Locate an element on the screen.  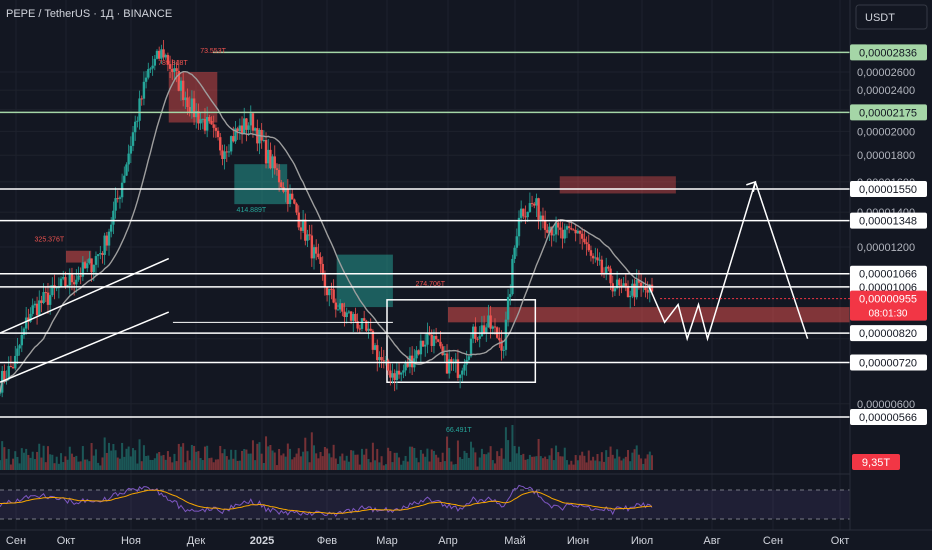
current-price-badge is located at coordinates (888, 305).